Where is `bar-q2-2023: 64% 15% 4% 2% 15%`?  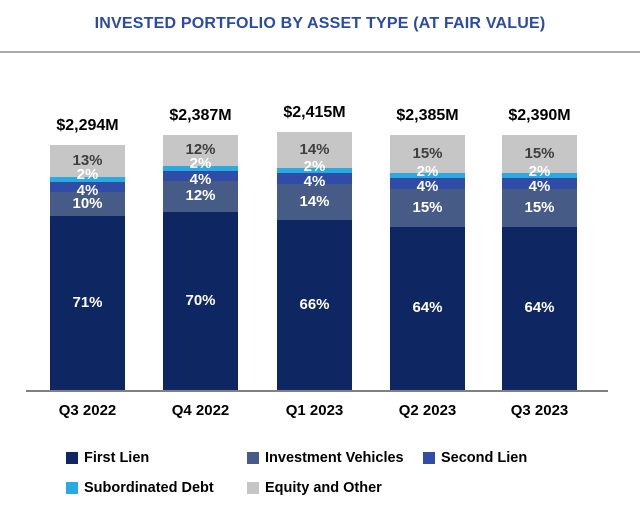
bar-q2-2023: 64% 15% 4% 2% 15% is located at coordinates (427, 262).